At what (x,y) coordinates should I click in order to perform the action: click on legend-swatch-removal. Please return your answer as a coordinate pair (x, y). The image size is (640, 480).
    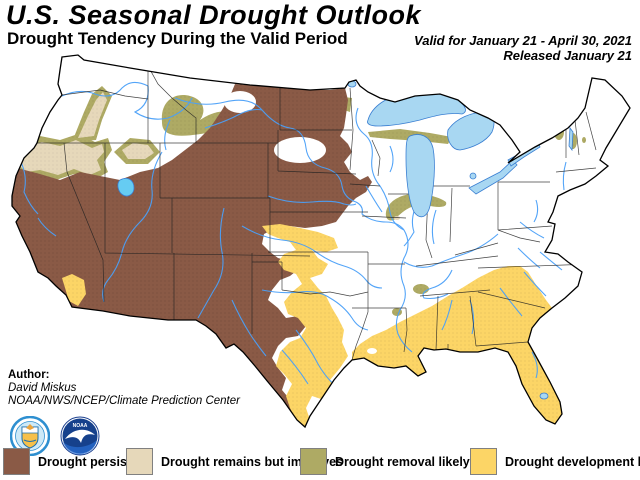
    Looking at the image, I should click on (313, 461).